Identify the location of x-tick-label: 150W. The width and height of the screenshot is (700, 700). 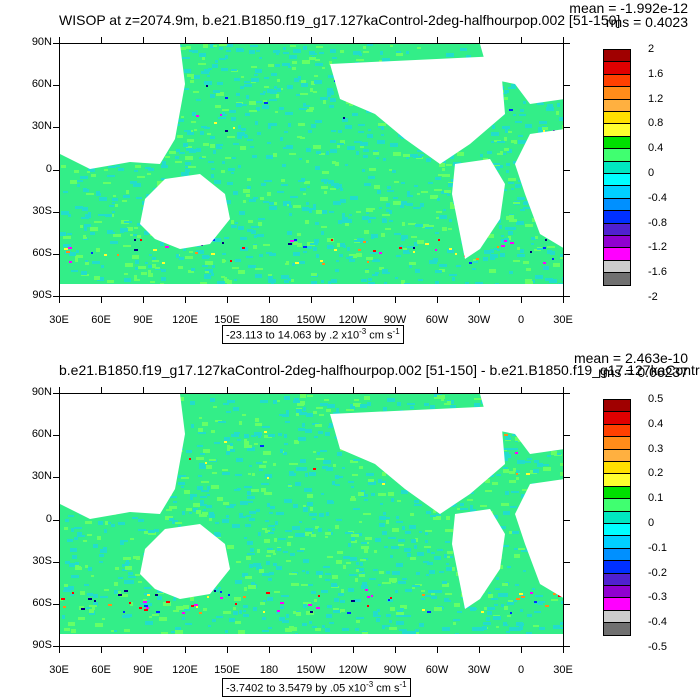
(311, 320).